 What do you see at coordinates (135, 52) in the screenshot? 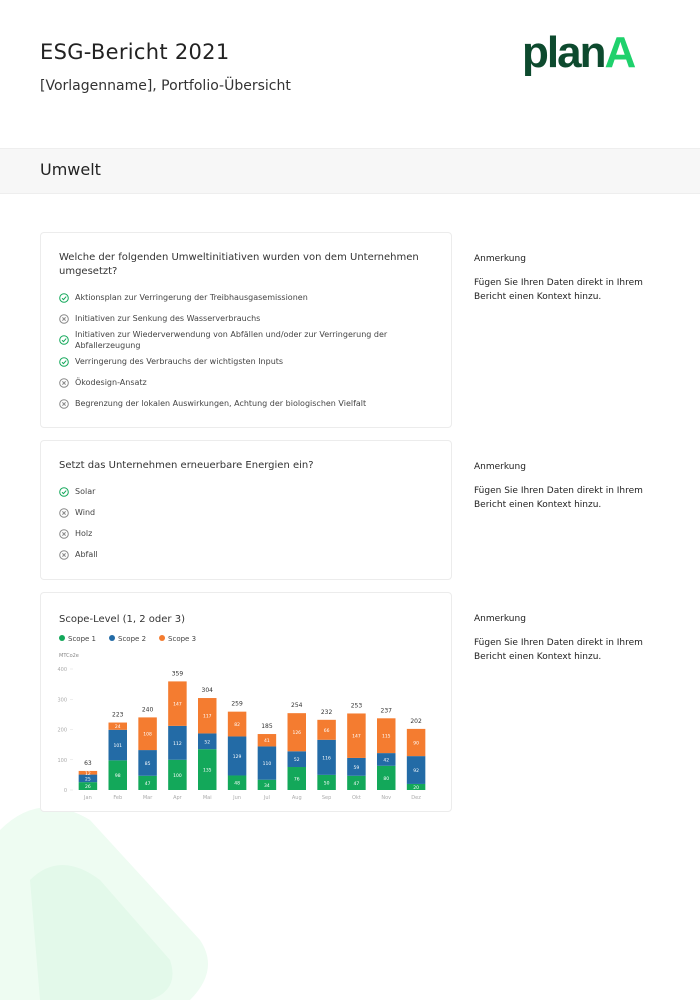
I see `title: ESG-Bericht 2021` at bounding box center [135, 52].